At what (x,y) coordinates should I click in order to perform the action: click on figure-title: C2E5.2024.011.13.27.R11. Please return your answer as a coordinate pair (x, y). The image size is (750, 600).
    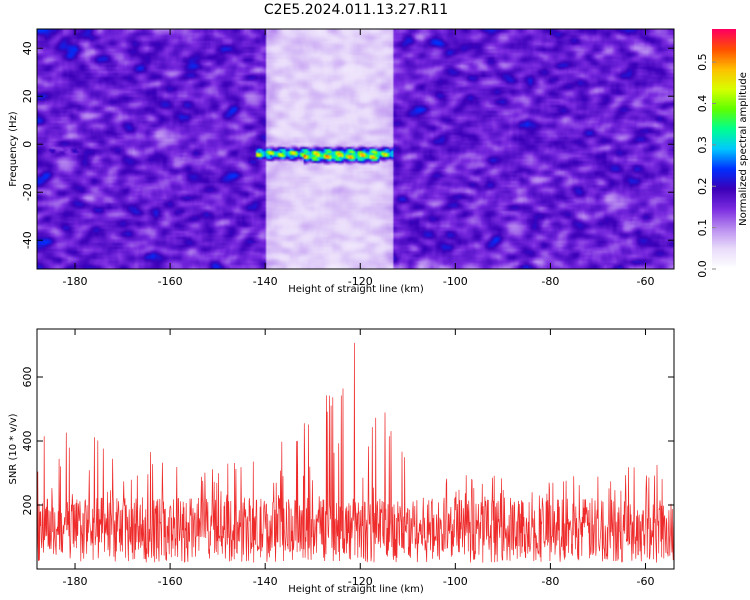
    Looking at the image, I should click on (356, 10).